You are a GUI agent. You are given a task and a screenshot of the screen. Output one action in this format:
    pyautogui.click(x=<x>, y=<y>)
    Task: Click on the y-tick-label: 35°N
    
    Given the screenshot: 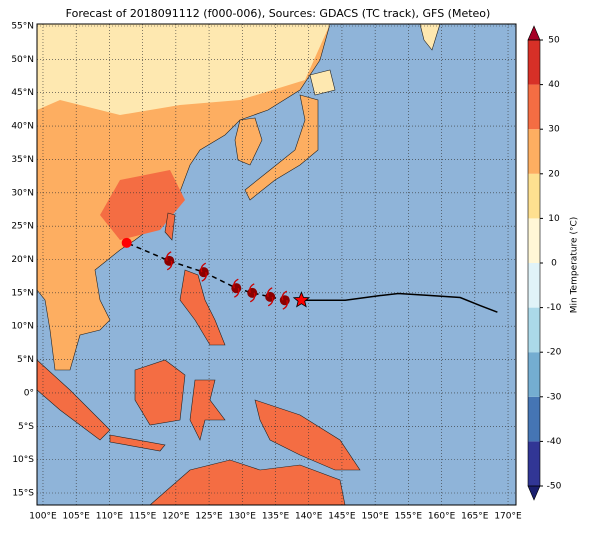 What is the action you would take?
    pyautogui.click(x=22, y=160)
    